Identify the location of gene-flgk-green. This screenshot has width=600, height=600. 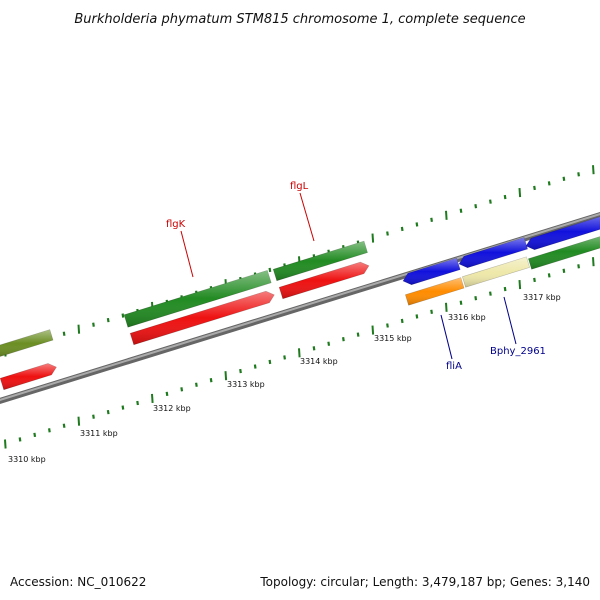
(197, 299).